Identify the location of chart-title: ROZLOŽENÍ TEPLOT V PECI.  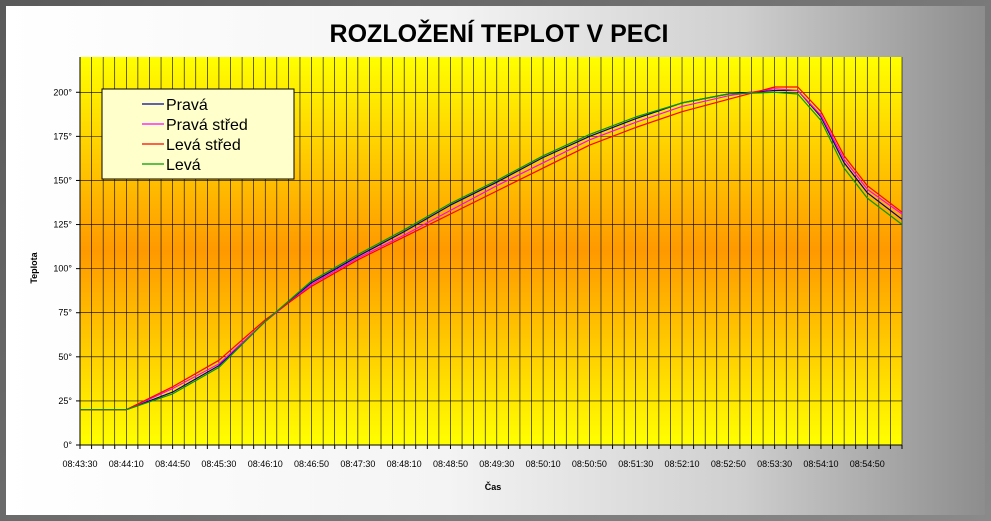
(499, 33).